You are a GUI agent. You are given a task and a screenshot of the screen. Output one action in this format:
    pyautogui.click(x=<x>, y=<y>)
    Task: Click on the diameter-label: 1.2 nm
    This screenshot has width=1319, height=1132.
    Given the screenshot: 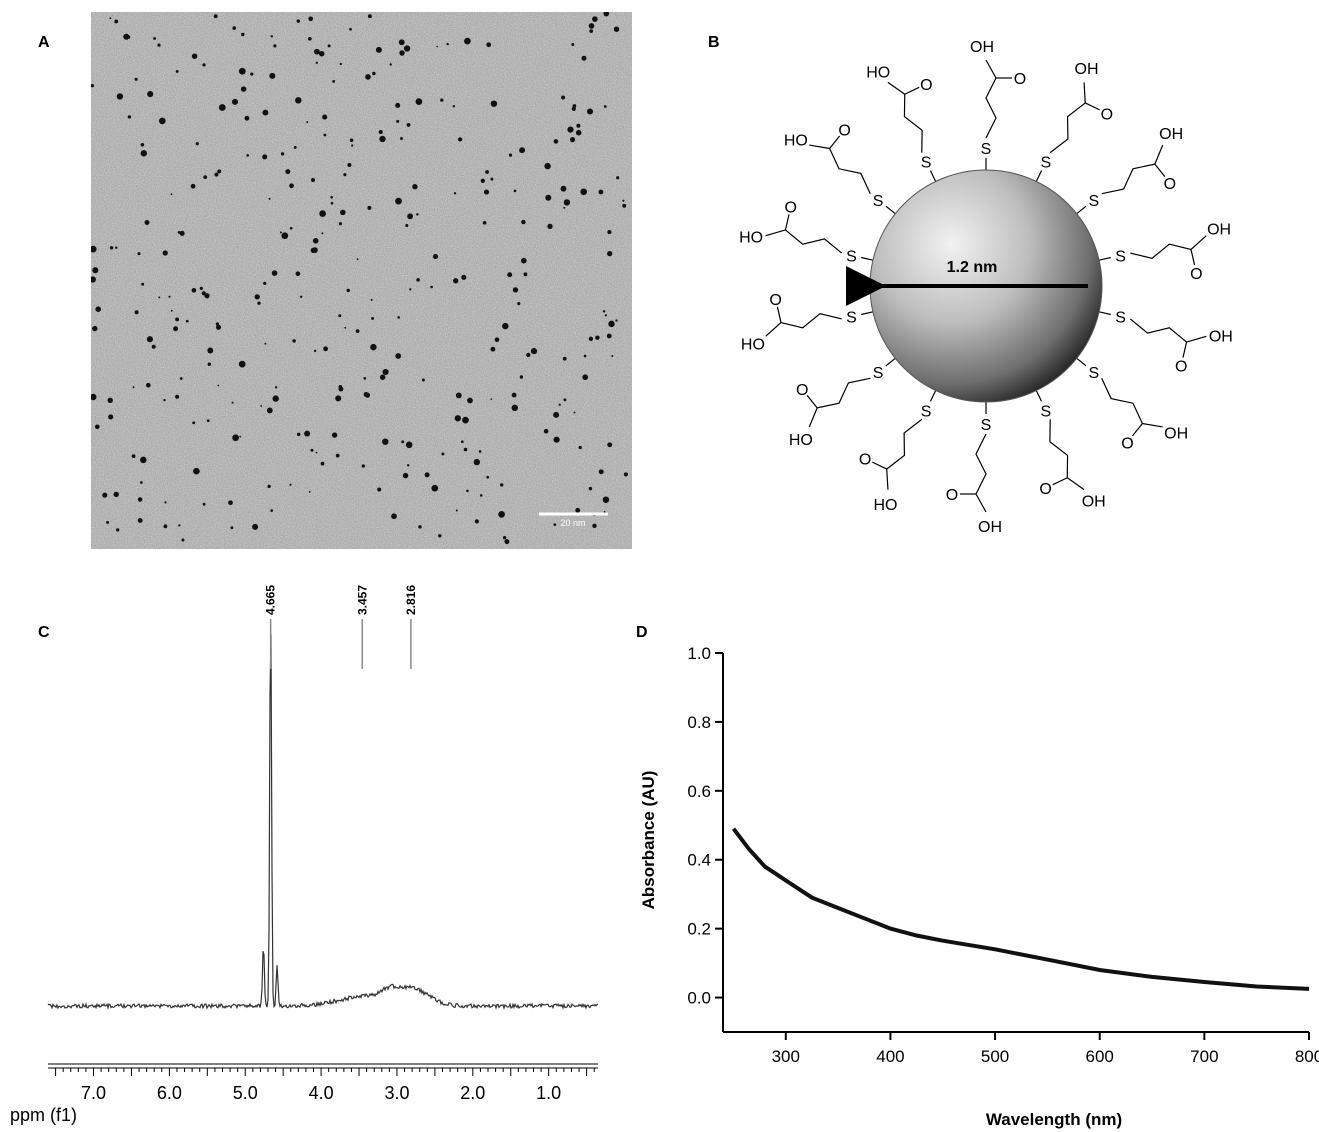 What is the action you would take?
    pyautogui.click(x=972, y=267)
    